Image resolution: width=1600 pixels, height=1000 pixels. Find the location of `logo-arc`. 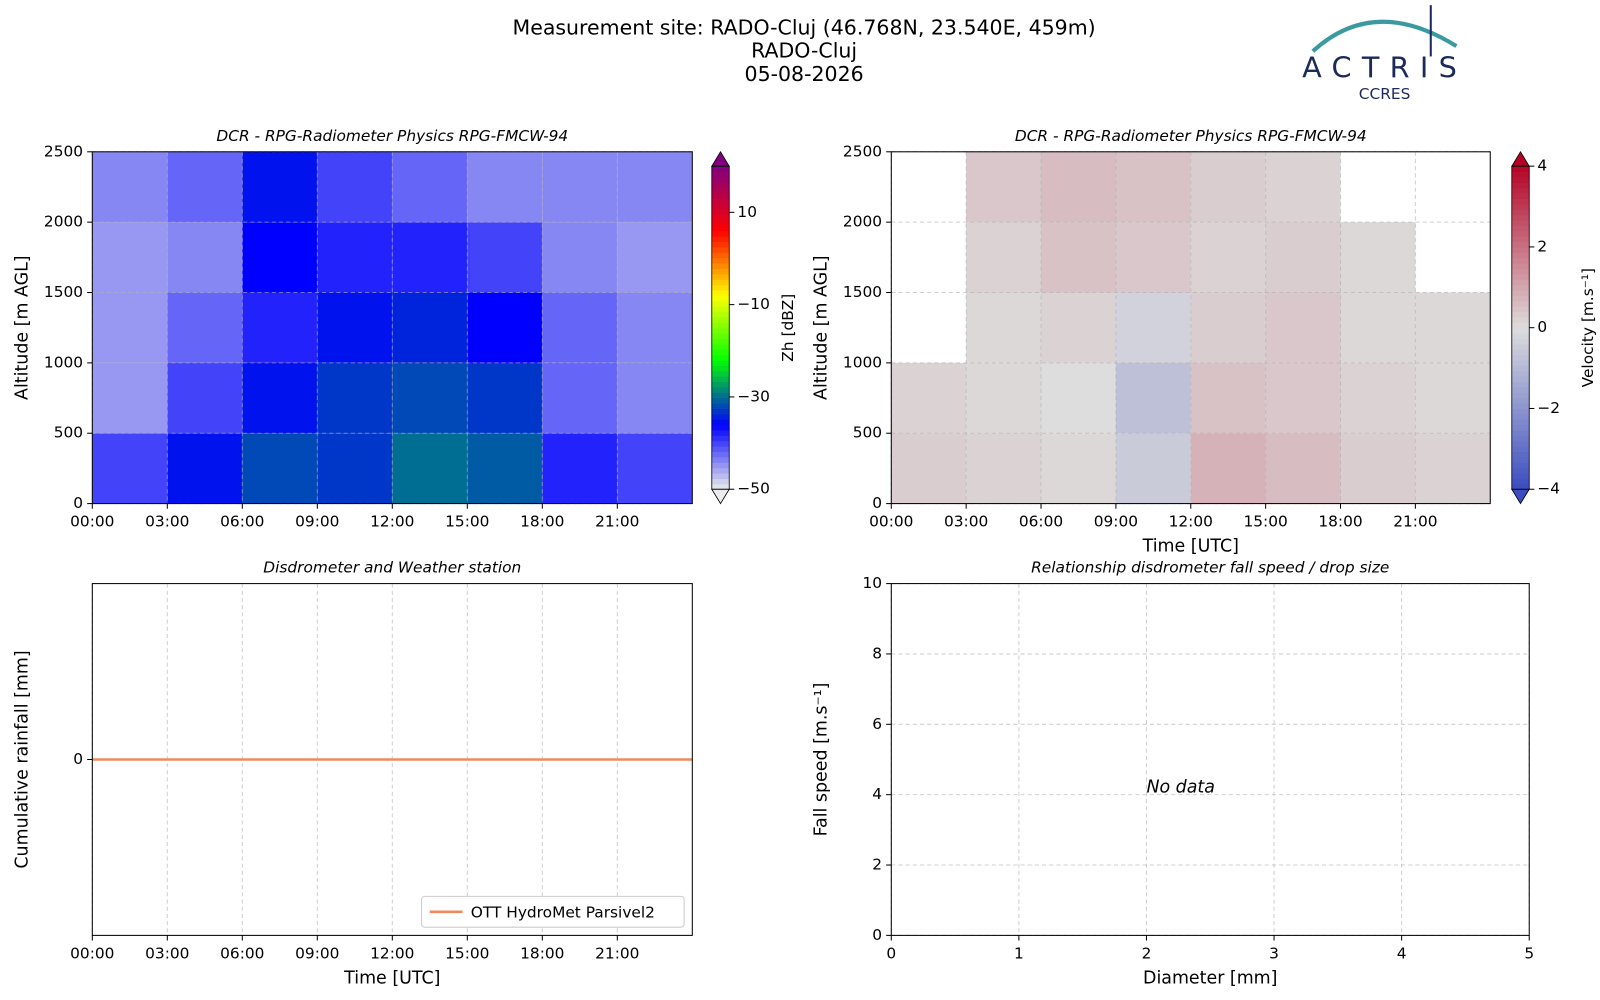

logo-arc is located at coordinates (1384, 36).